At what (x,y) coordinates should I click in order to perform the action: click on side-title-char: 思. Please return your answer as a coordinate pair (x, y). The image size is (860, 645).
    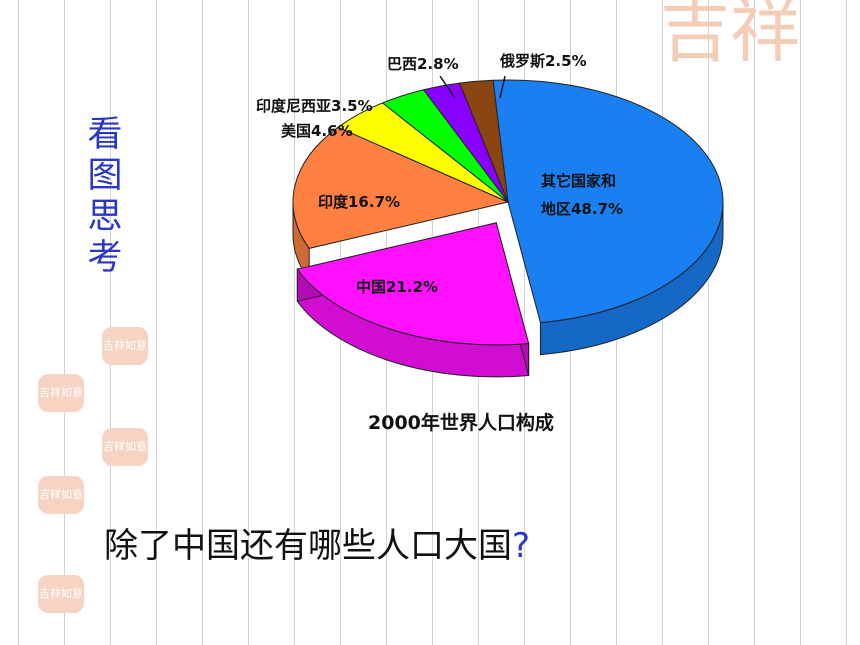
    Looking at the image, I should click on (105, 217).